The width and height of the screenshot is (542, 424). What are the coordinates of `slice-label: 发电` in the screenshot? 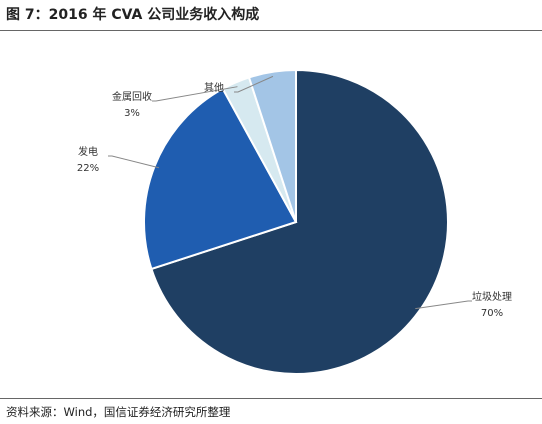 It's located at (88, 151).